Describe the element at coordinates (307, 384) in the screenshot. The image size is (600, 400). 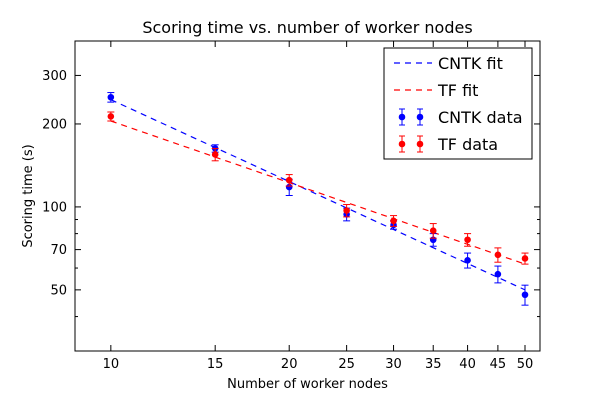
I see `x-axis-label: Number of worker nodes` at that location.